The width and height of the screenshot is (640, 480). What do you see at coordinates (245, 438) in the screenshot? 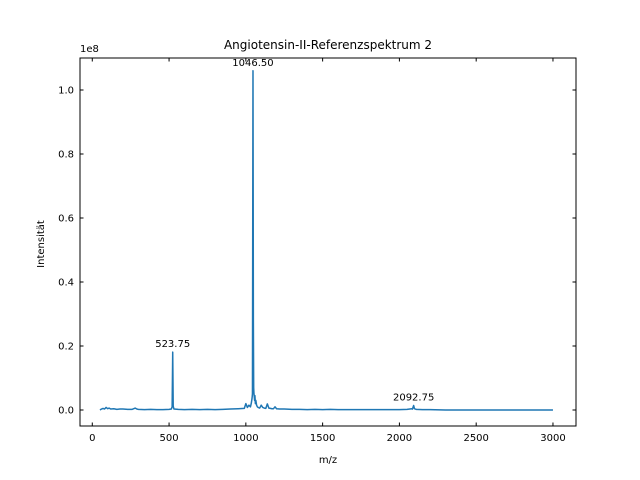
I see `x-tick-label: 1000` at bounding box center [245, 438].